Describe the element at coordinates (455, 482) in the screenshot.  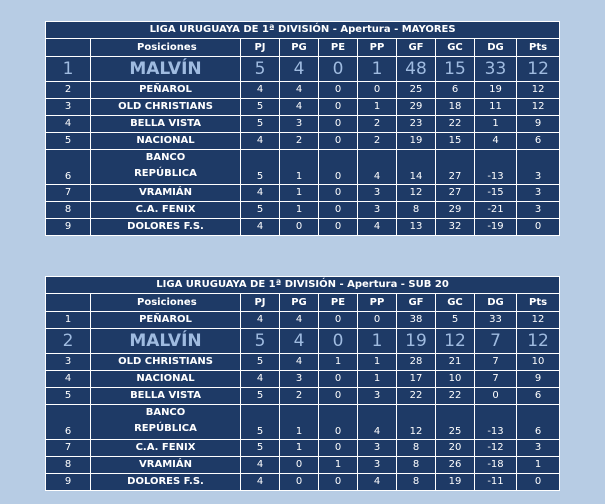
I see `gc-cell: 19` at that location.